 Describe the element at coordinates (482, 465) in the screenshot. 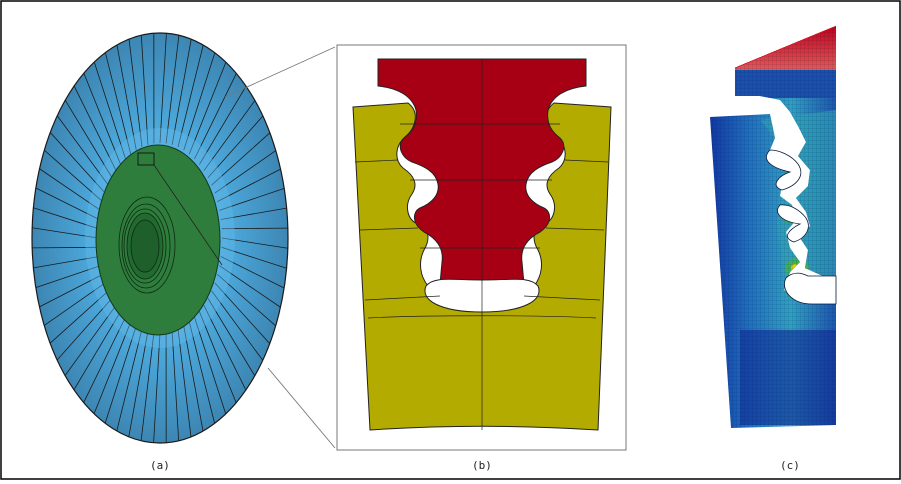

I see `caption-b: (b)` at that location.